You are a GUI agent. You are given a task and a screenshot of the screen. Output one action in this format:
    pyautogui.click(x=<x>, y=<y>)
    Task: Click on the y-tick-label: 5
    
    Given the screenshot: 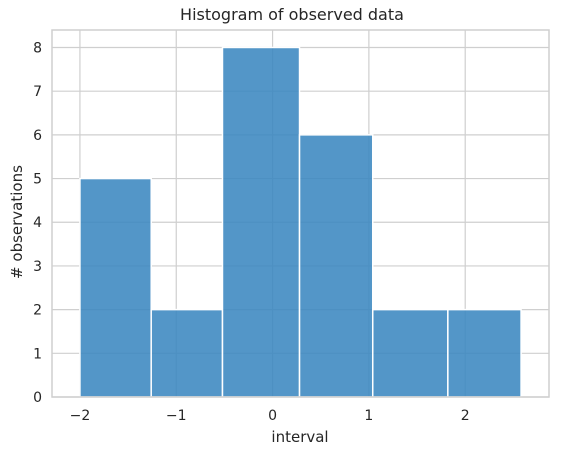 What is the action you would take?
    pyautogui.click(x=37, y=180)
    